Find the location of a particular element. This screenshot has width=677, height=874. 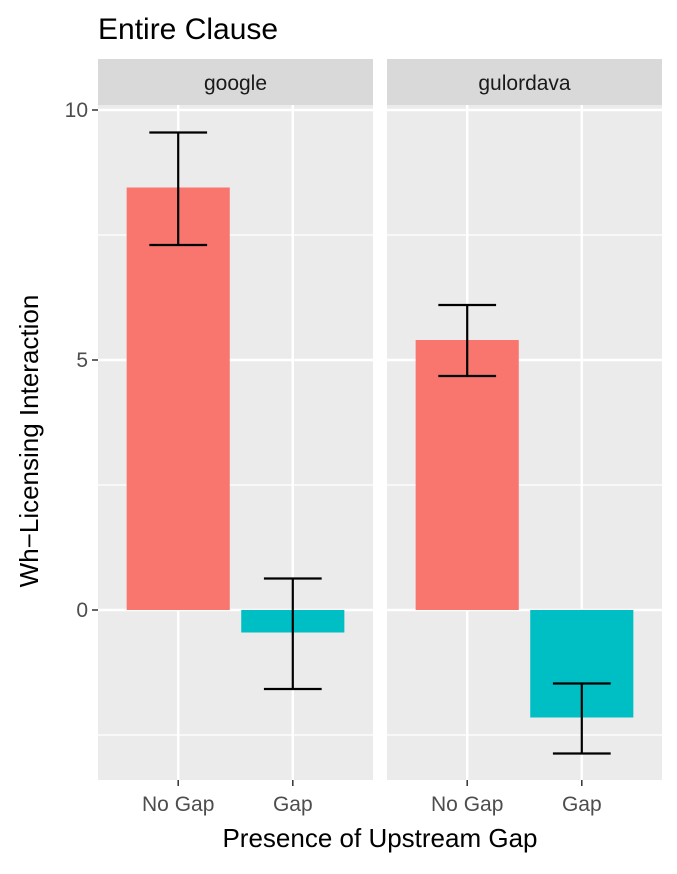

y-axis-label: Wh−Licensing Interaction is located at coordinates (29, 441).